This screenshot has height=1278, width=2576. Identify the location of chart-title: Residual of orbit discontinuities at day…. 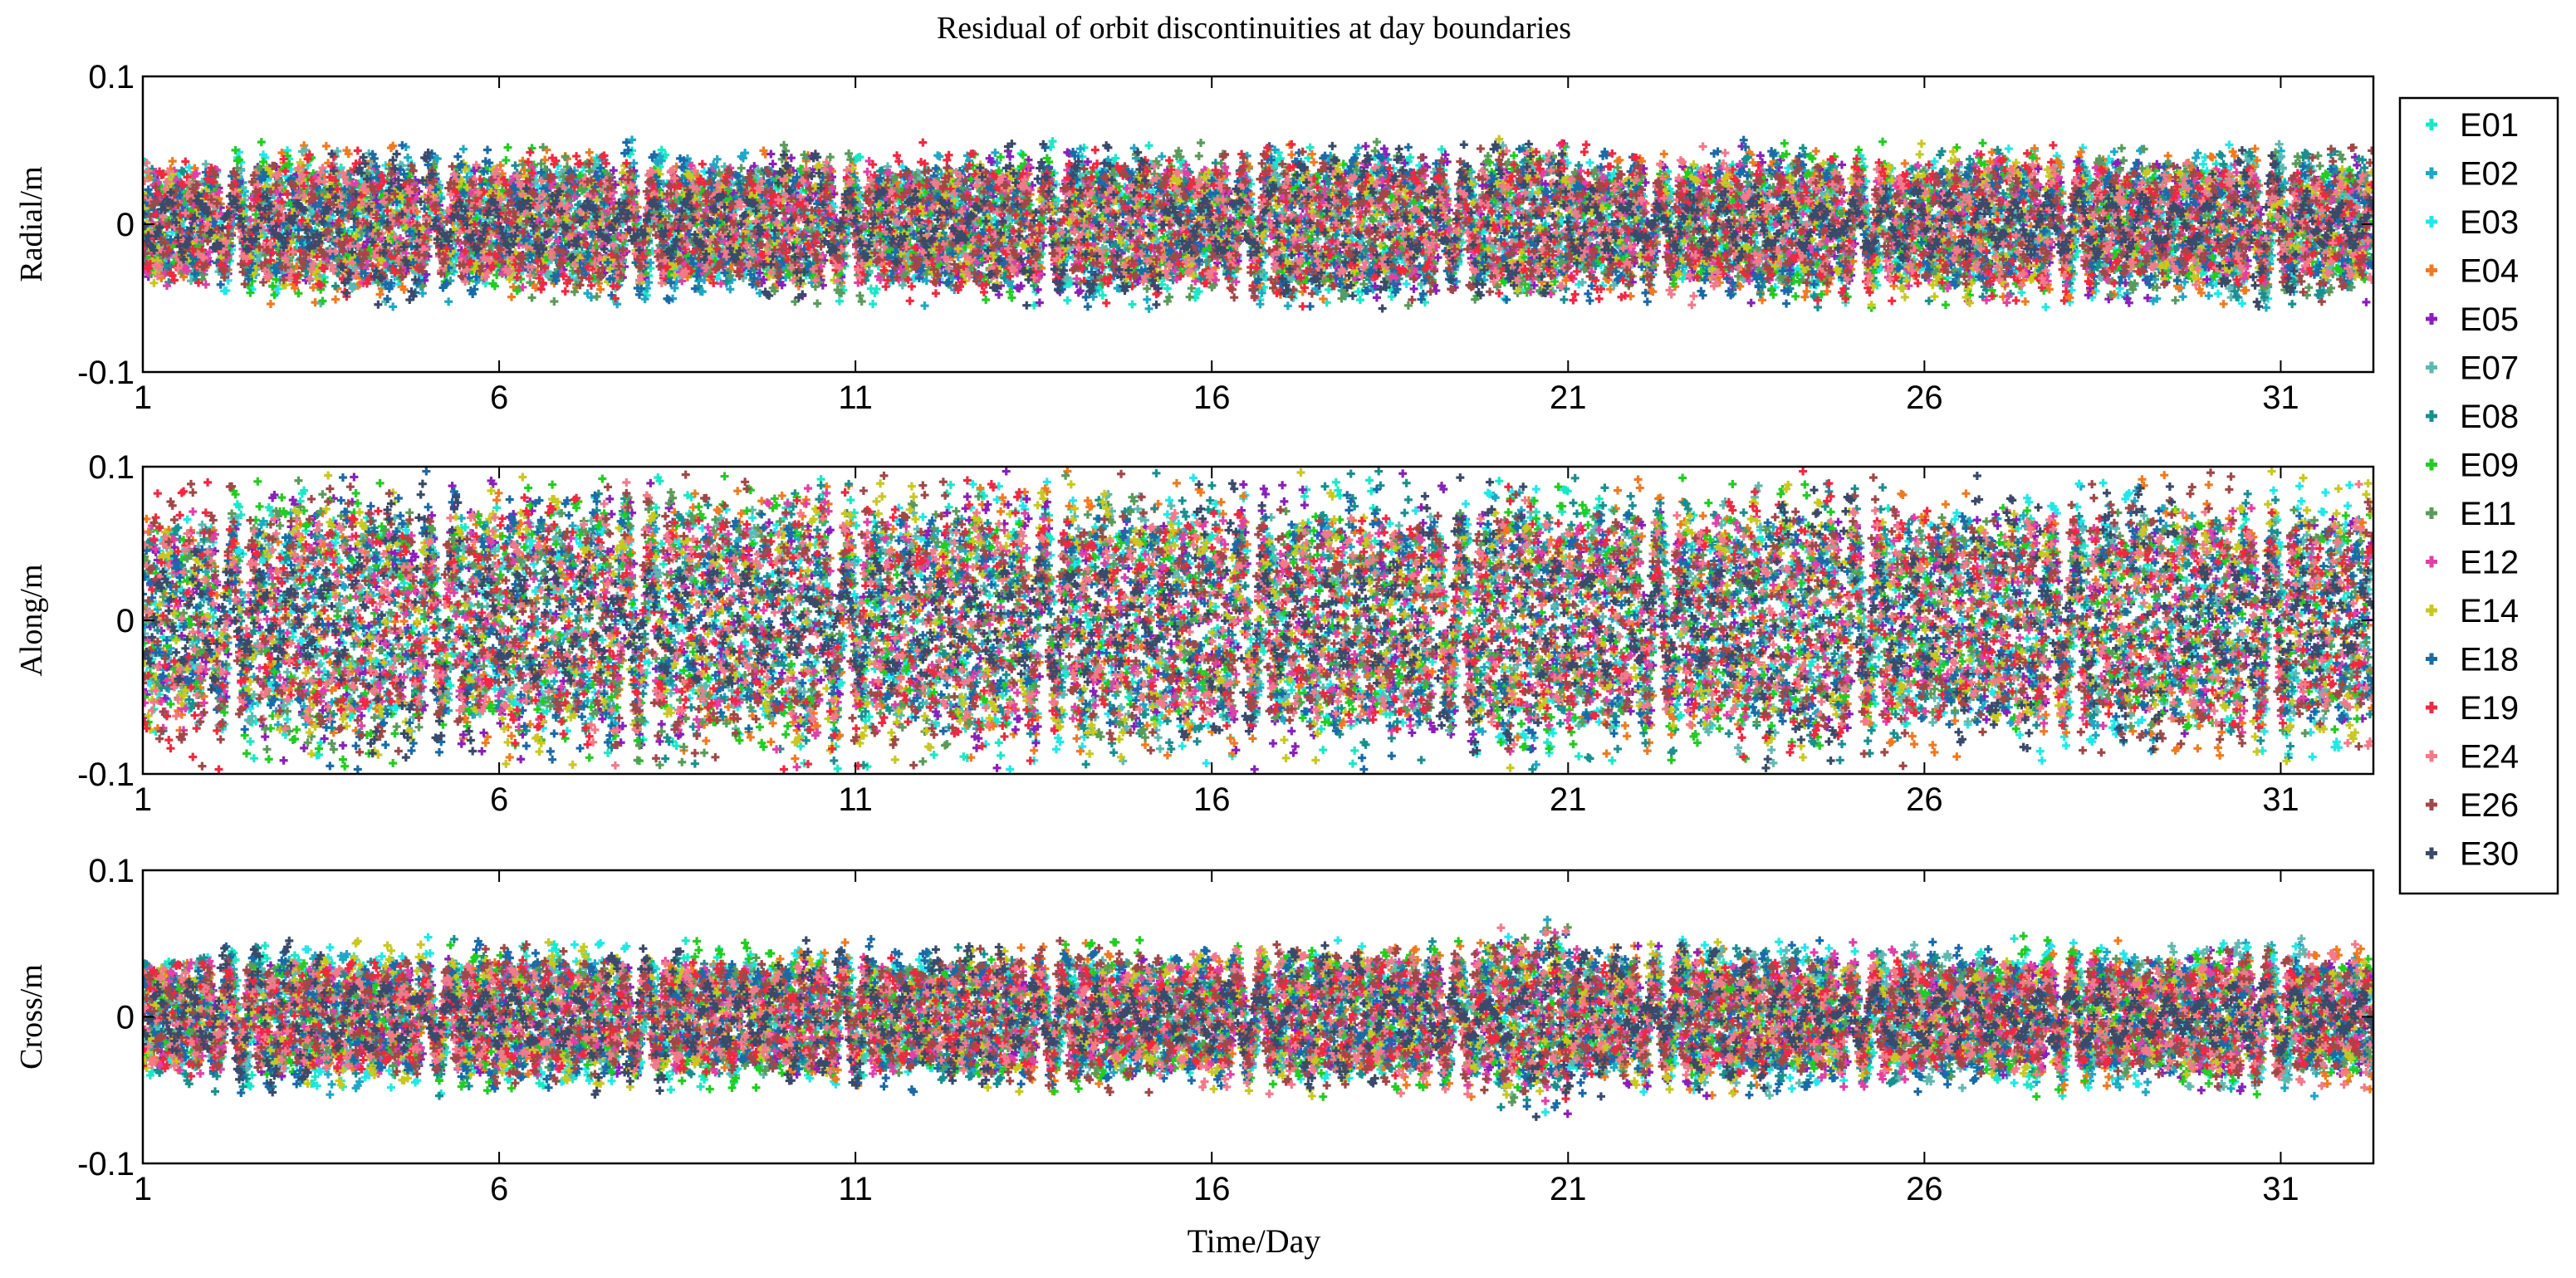
(1254, 28).